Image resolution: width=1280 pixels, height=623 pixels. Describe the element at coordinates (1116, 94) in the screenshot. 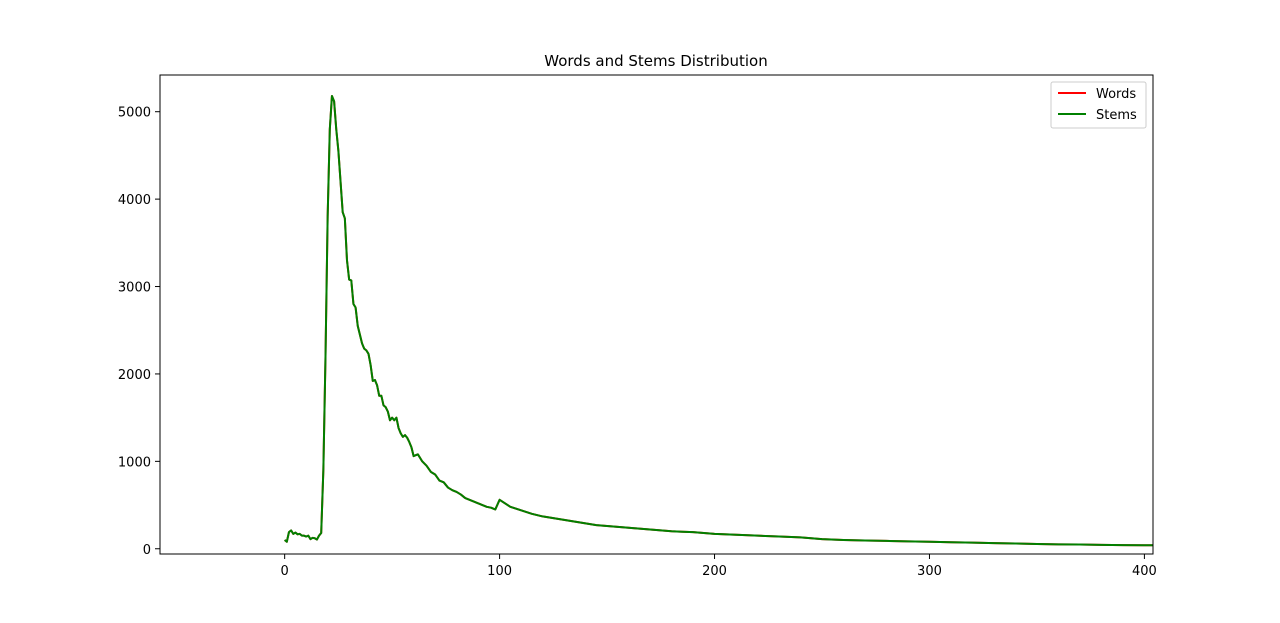

I see `legend-label-words: Words` at that location.